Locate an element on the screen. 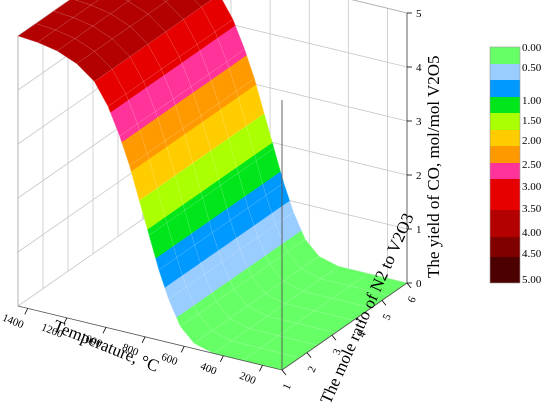 Image resolution: width=550 pixels, height=415 pixels. y-axis-ticks: 1 2 3 4 5 6 is located at coordinates (350, 337).